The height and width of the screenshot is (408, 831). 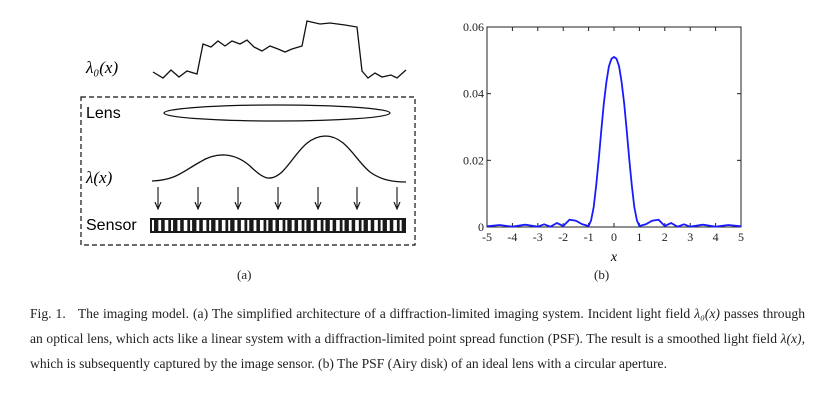 What do you see at coordinates (101, 67) in the screenshot?
I see `lambda0-label: λ₀(x)` at bounding box center [101, 67].